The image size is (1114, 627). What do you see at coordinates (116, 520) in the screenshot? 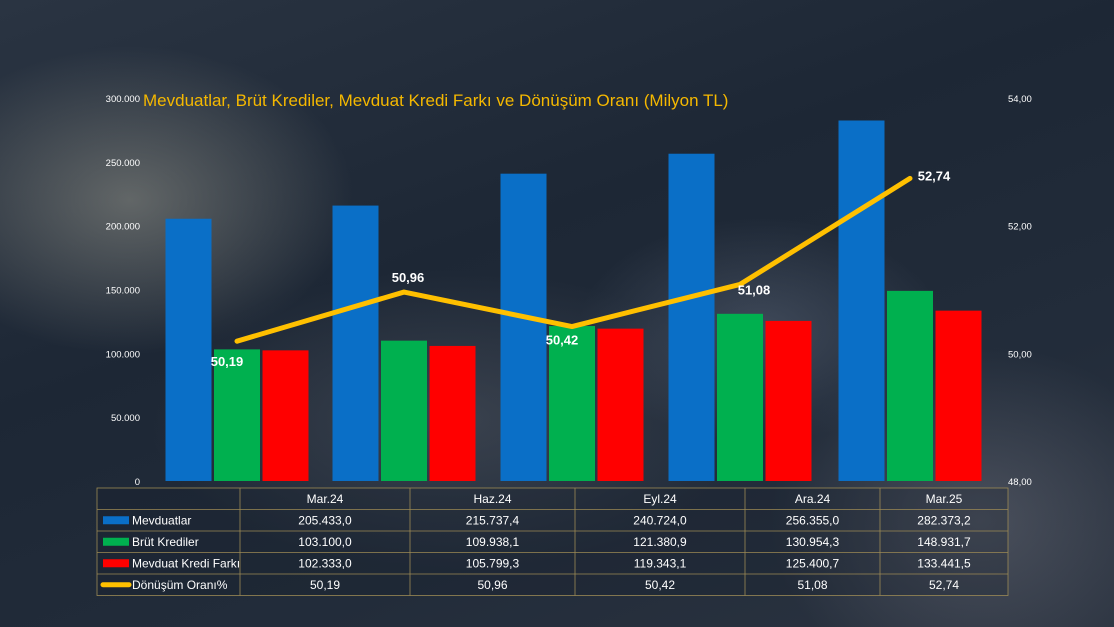
I see `legend-swatch-mevduatlar` at bounding box center [116, 520].